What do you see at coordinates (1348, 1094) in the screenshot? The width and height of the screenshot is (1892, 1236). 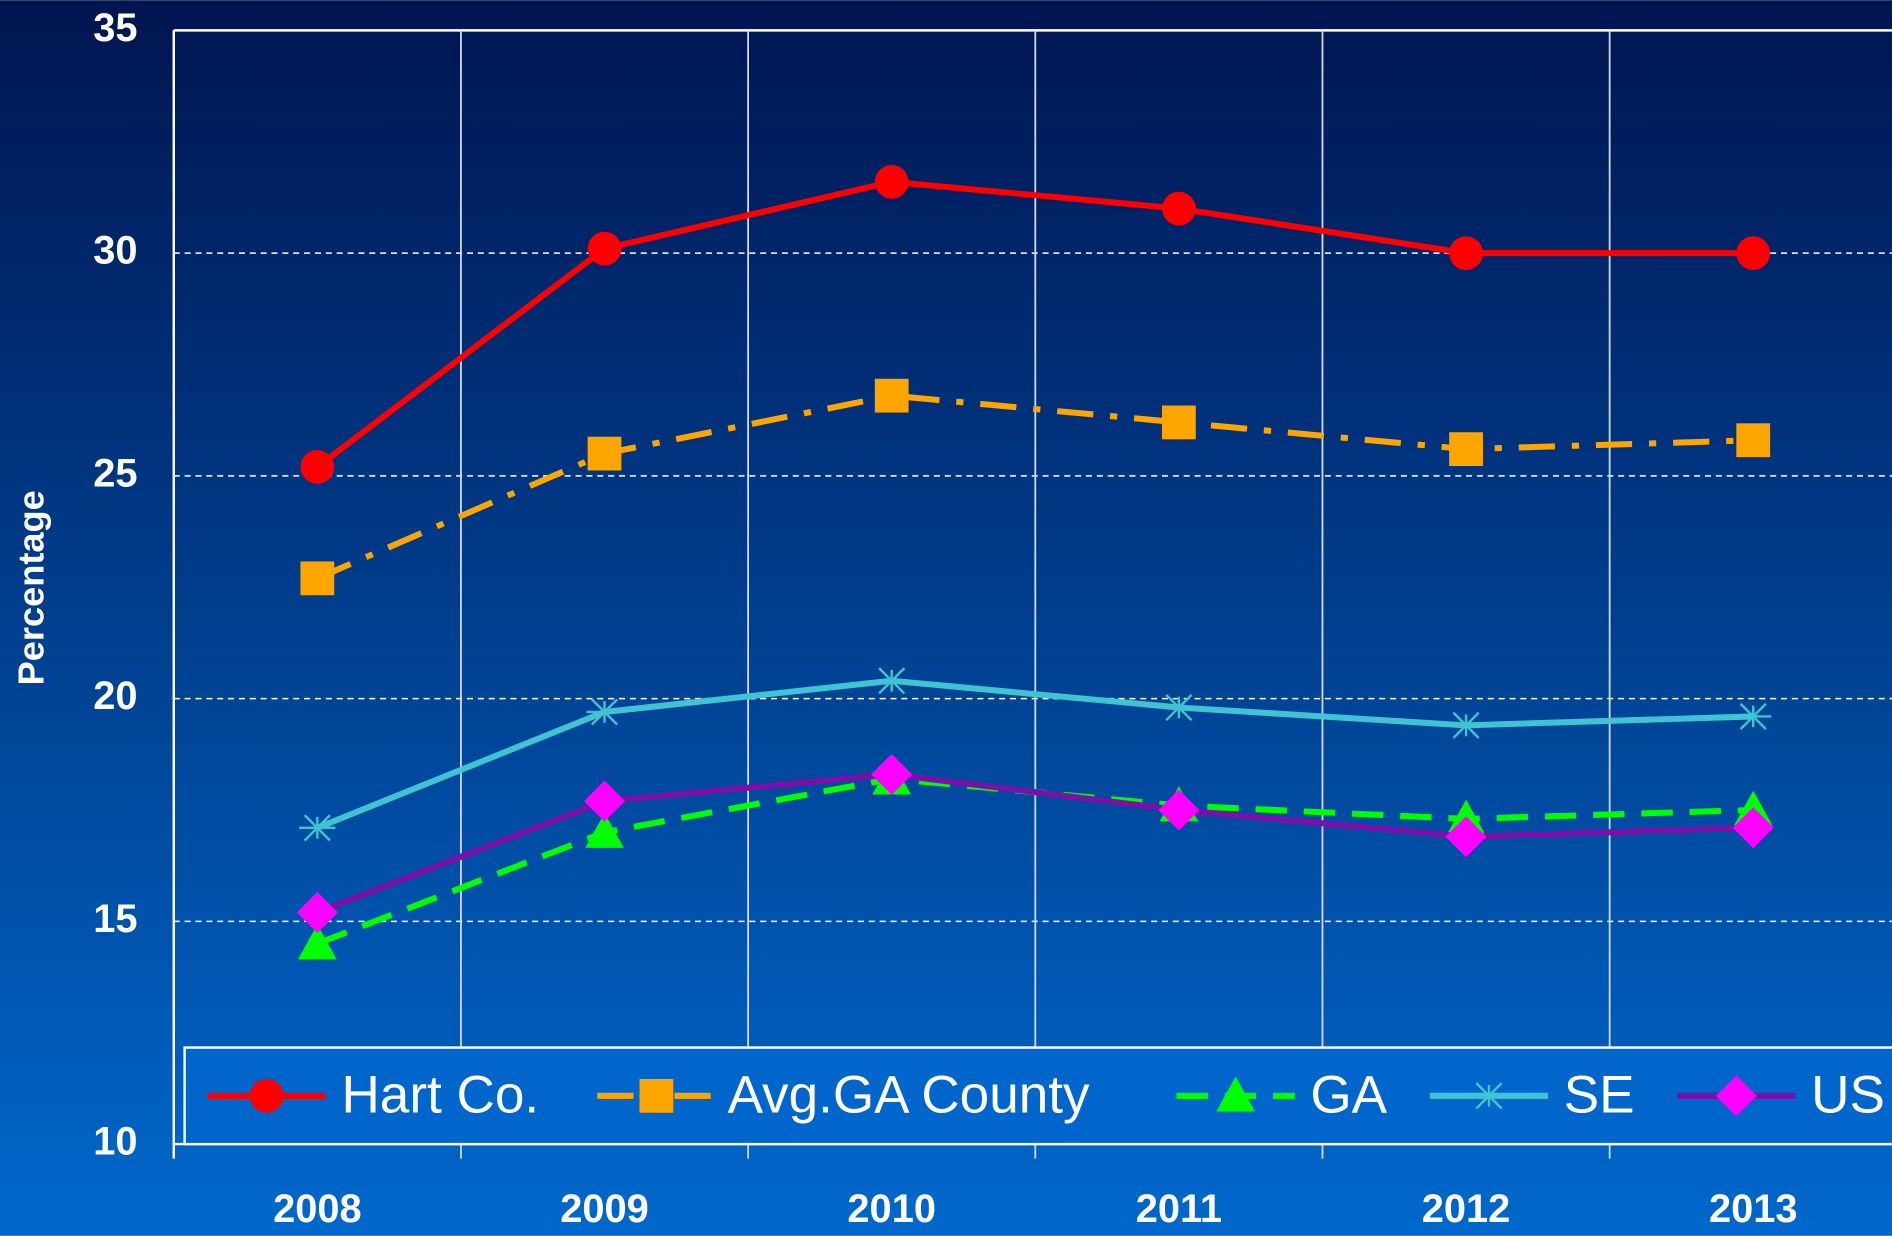 I see `legend-label: GA` at bounding box center [1348, 1094].